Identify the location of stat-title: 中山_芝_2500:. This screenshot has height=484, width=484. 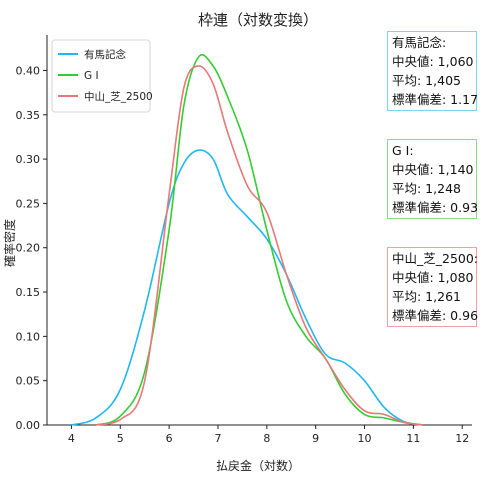
(435, 258).